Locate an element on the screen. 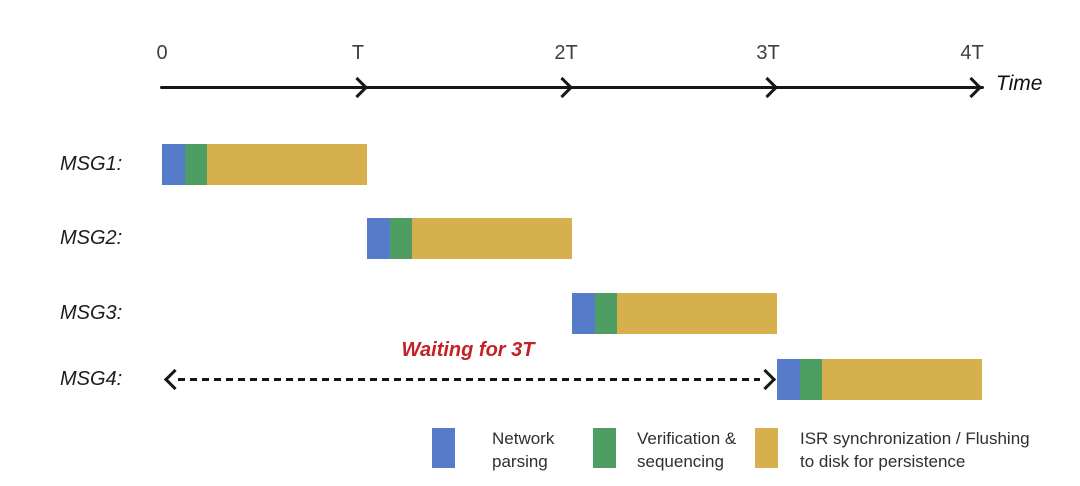 Image resolution: width=1080 pixels, height=486 pixels. msg3-bar is located at coordinates (674, 313).